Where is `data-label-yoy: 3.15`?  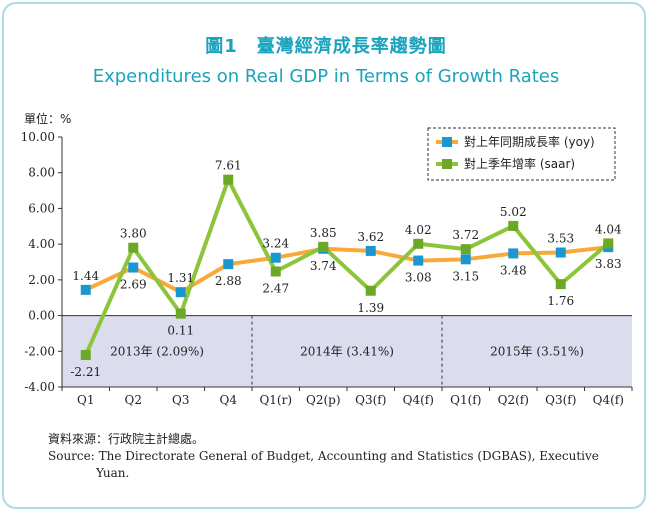
data-label-yoy: 3.15 is located at coordinates (465, 276).